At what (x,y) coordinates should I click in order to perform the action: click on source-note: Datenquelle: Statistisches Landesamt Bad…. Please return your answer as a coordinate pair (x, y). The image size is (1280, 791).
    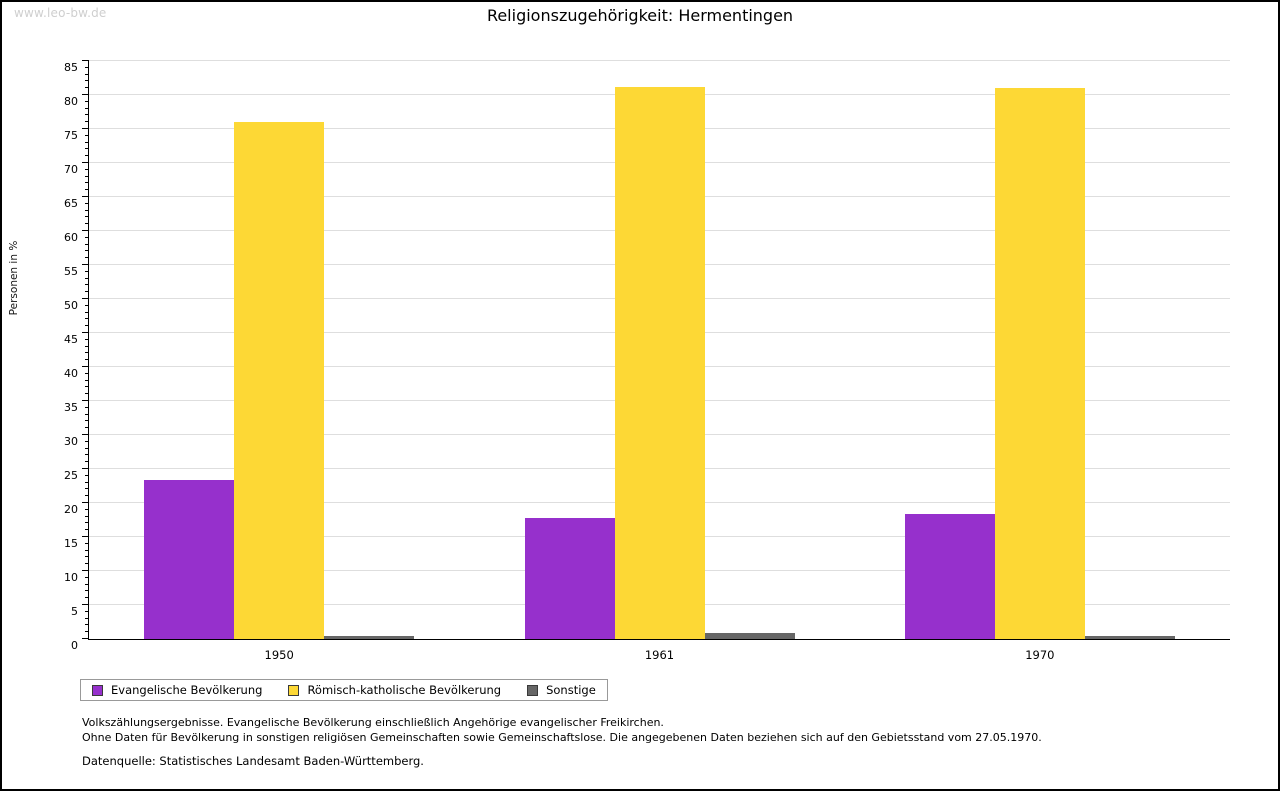
    Looking at the image, I should click on (253, 761).